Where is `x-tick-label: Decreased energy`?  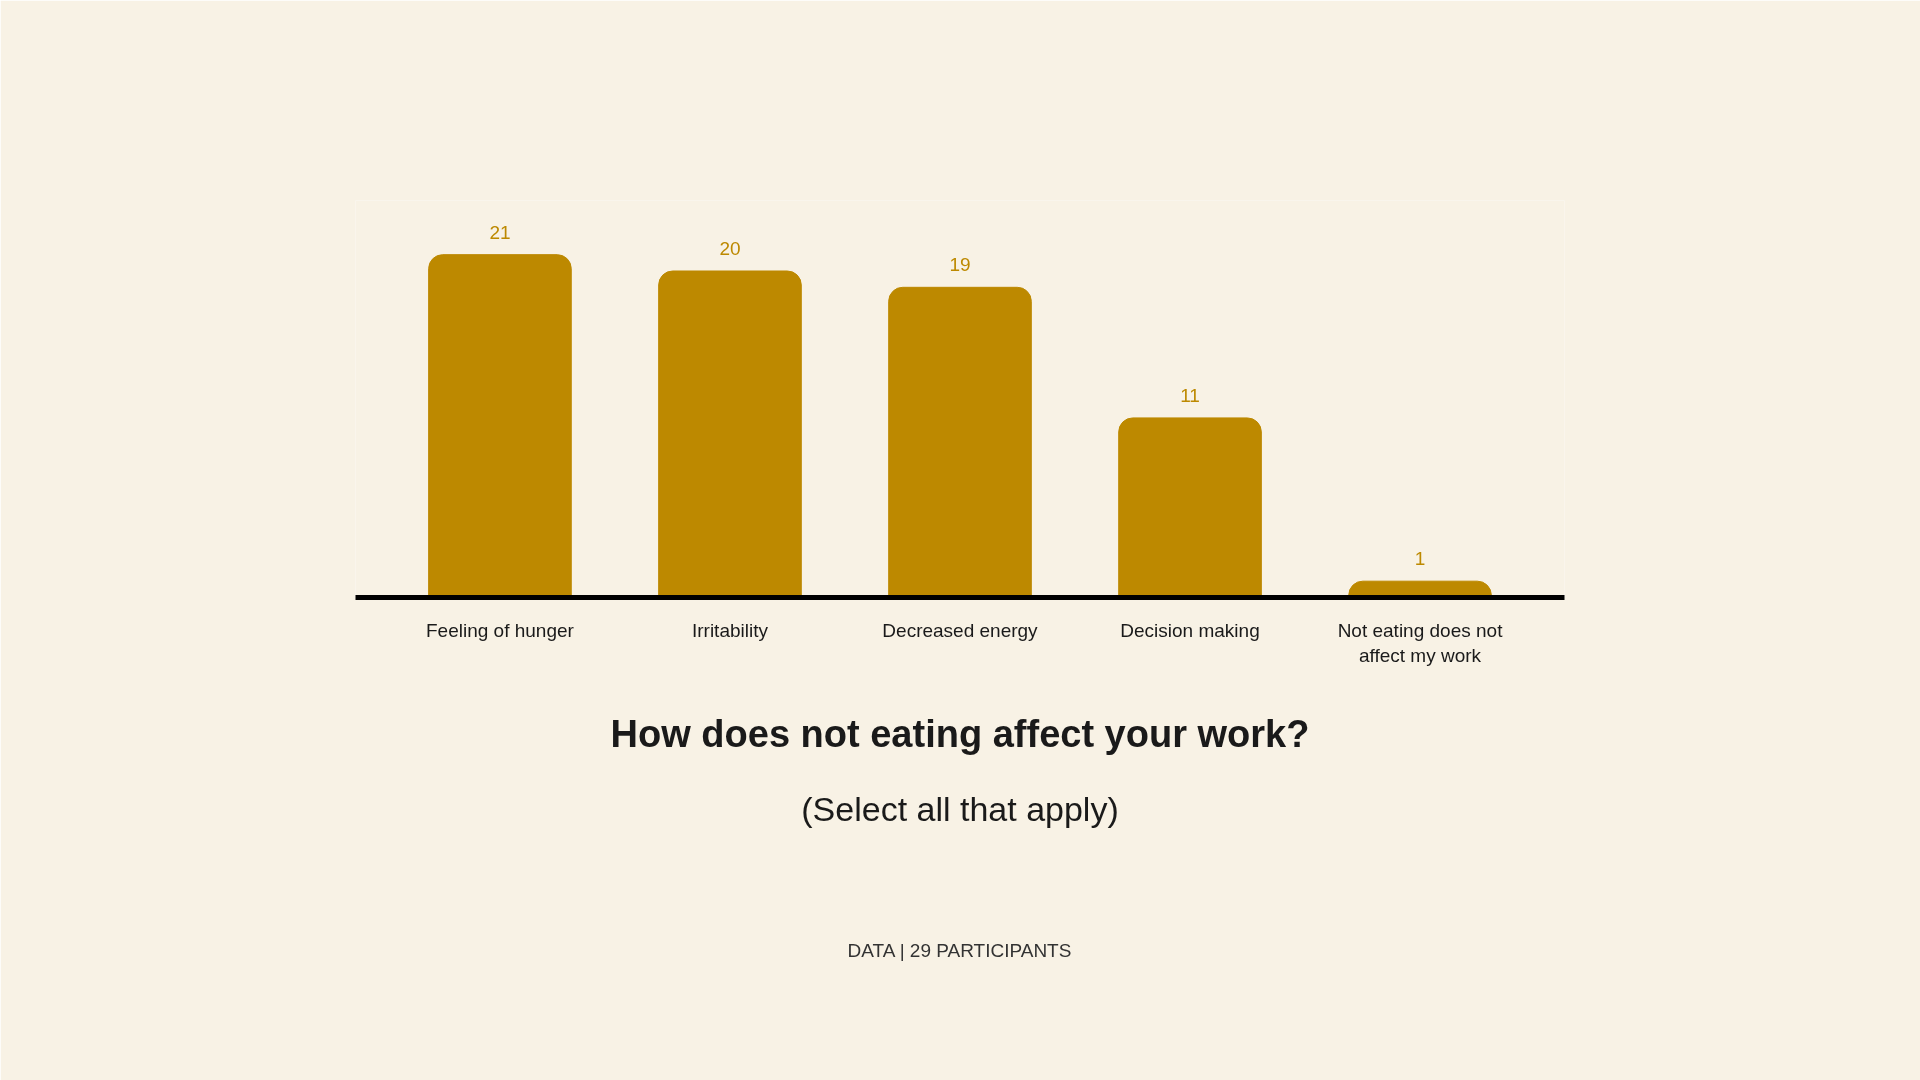
x-tick-label: Decreased energy is located at coordinates (960, 630).